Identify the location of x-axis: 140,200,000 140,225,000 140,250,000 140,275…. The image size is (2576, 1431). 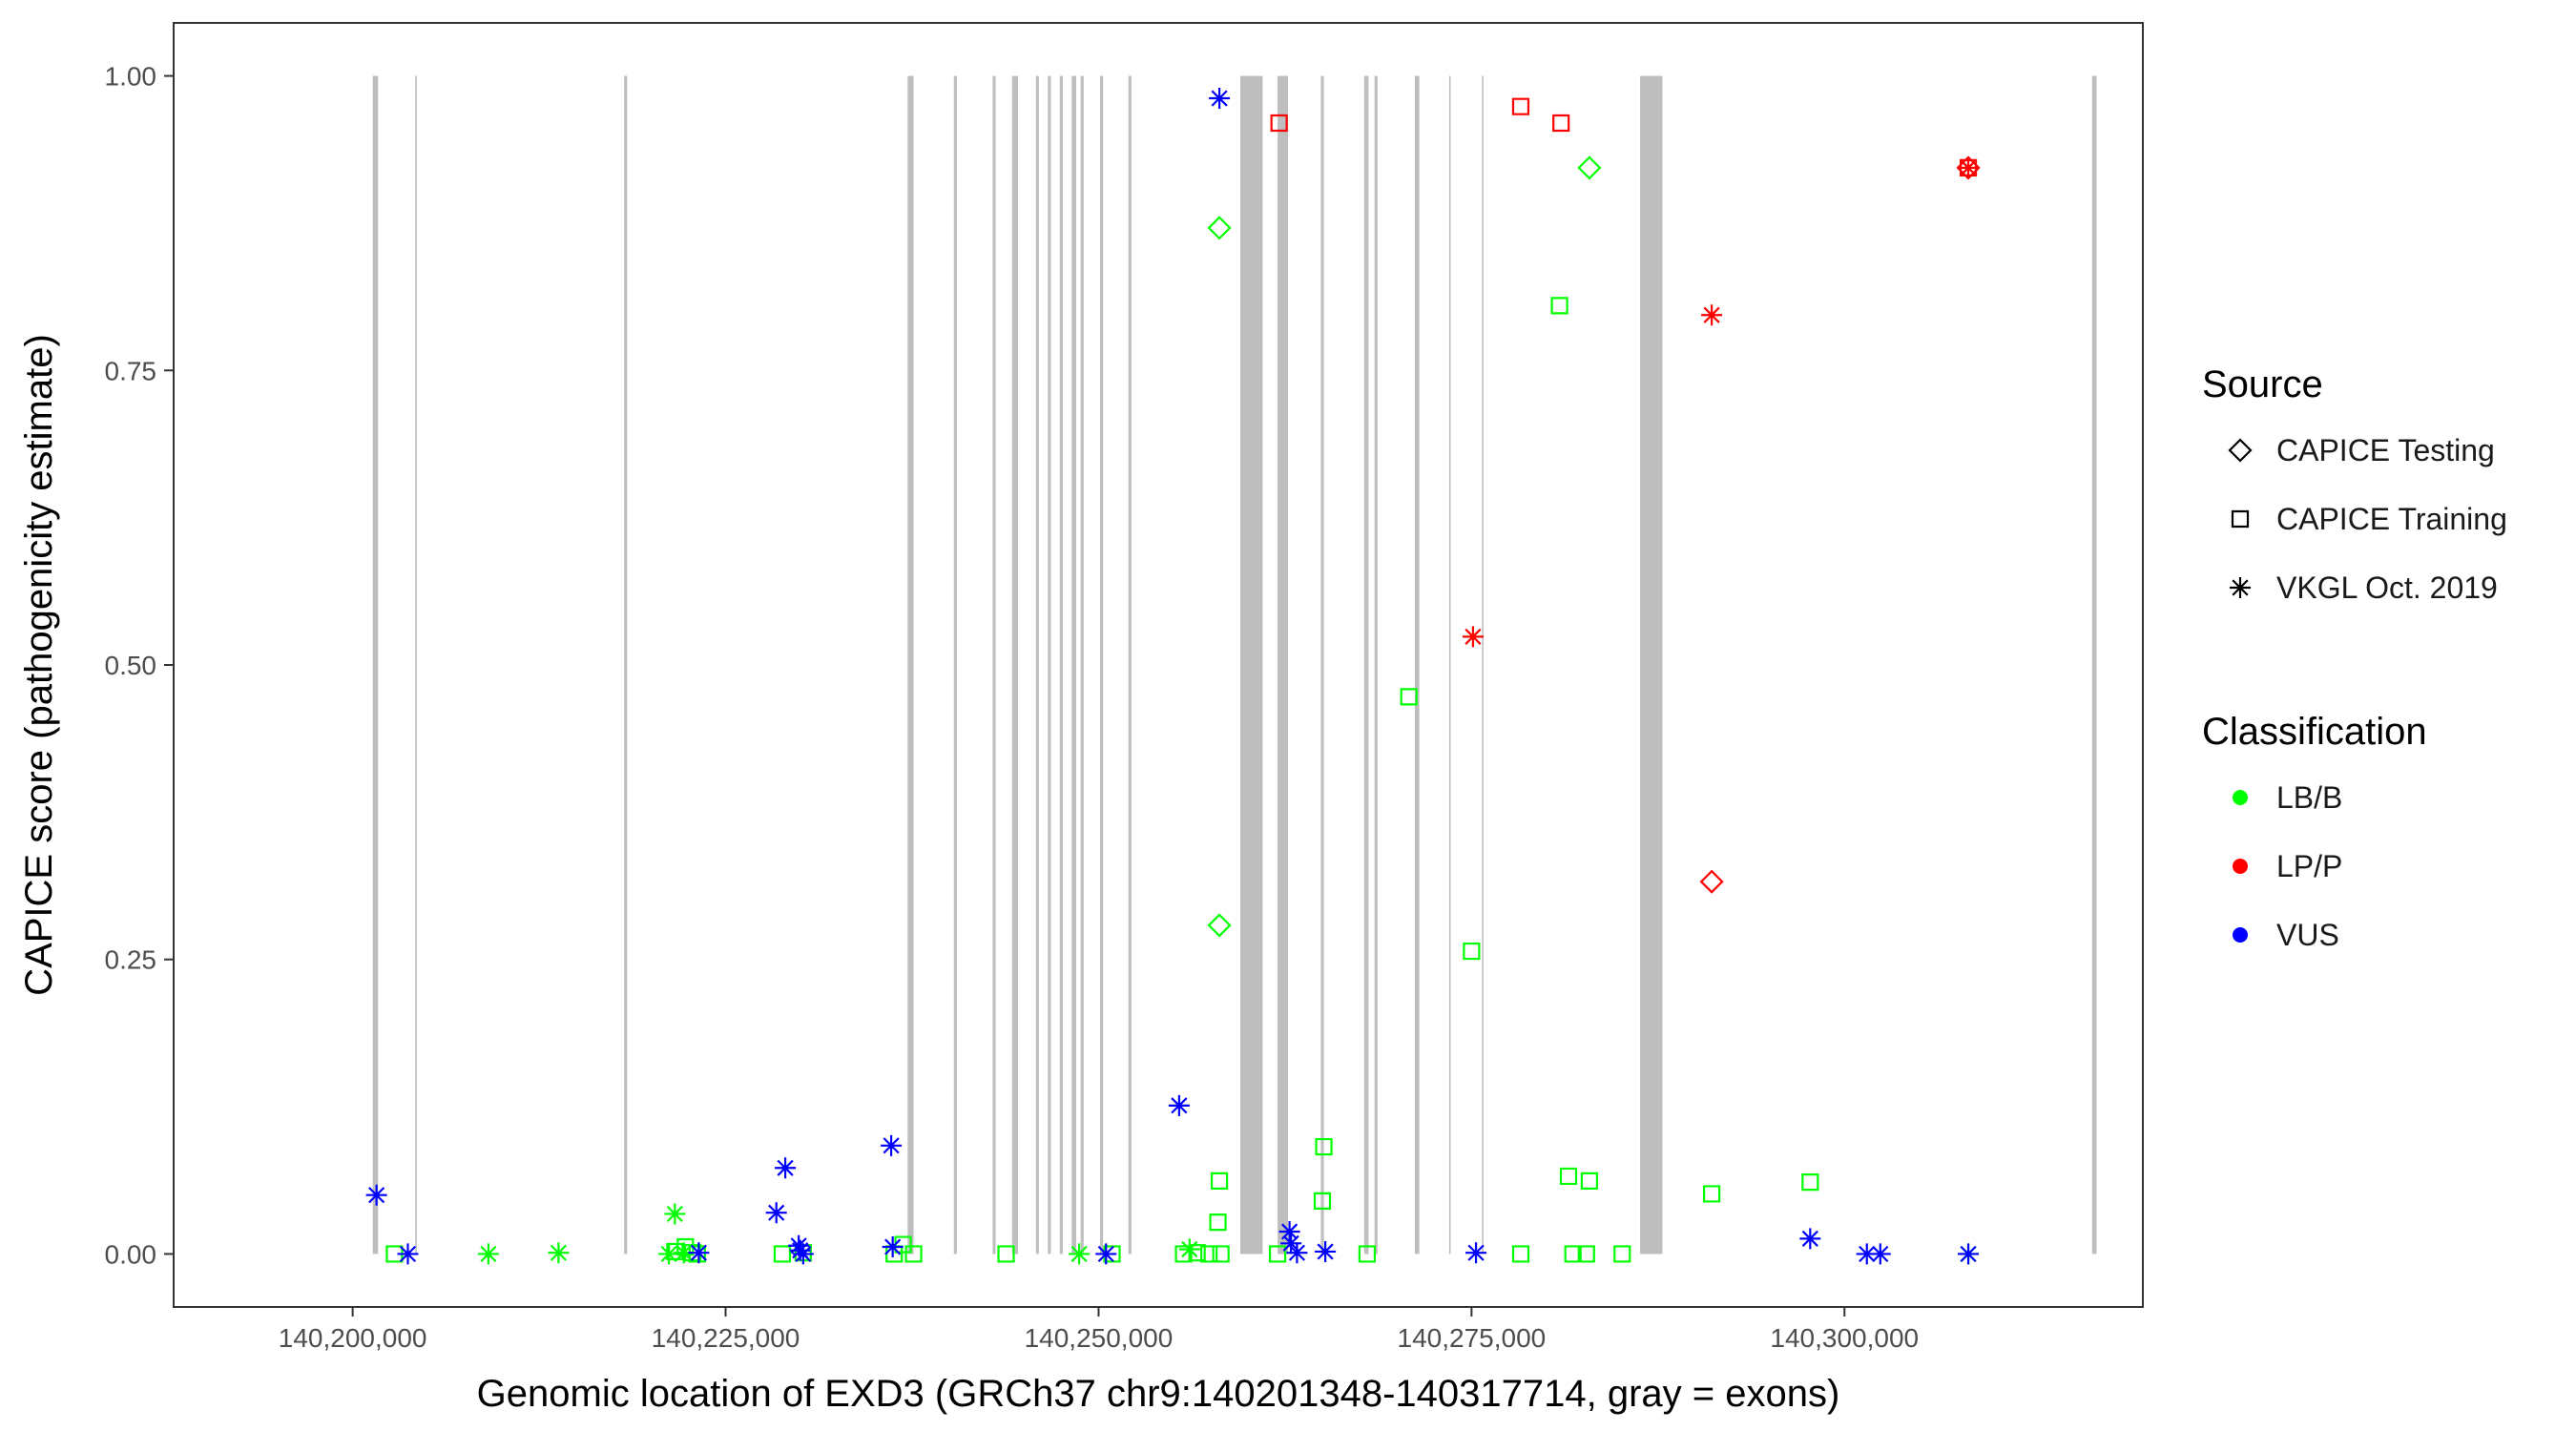
(1099, 1330).